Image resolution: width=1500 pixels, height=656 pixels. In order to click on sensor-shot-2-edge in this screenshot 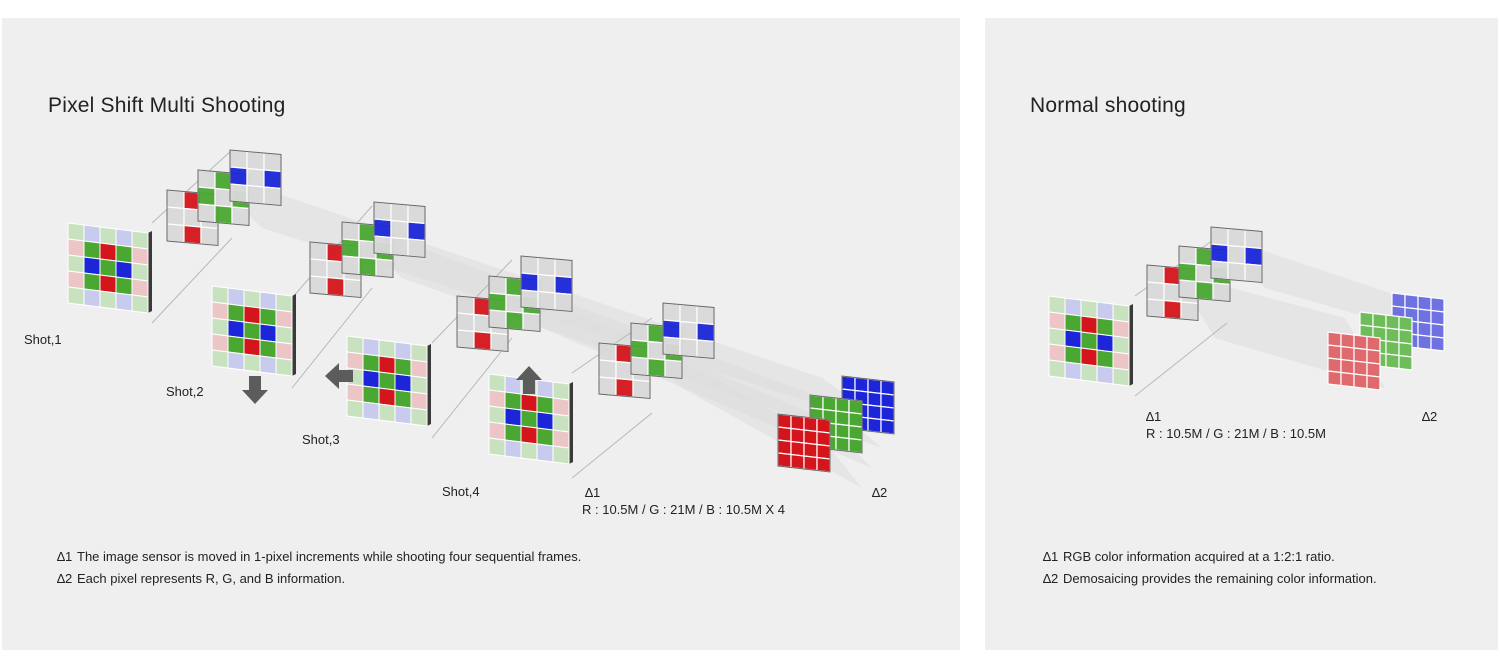, I will do `click(294, 335)`.